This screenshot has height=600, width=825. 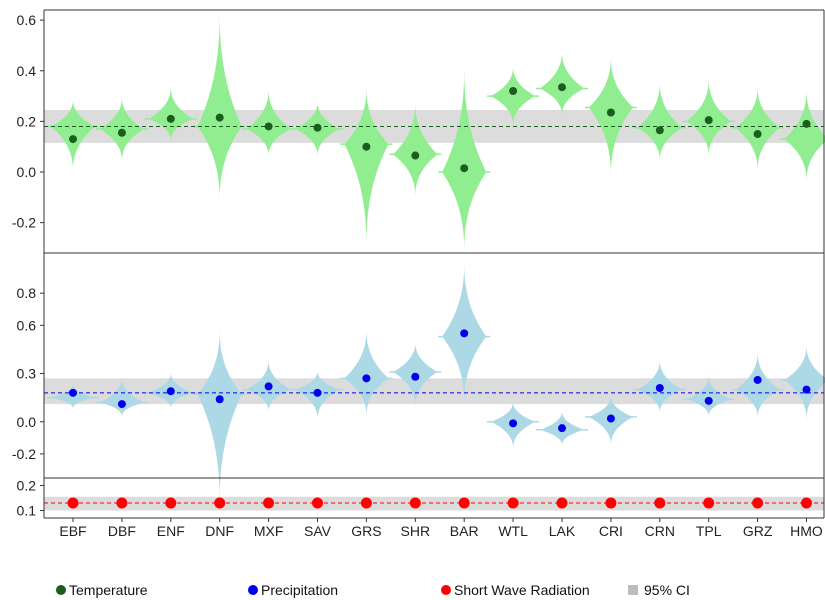 What do you see at coordinates (72, 531) in the screenshot?
I see `x-tick-label-ebf: EBF` at bounding box center [72, 531].